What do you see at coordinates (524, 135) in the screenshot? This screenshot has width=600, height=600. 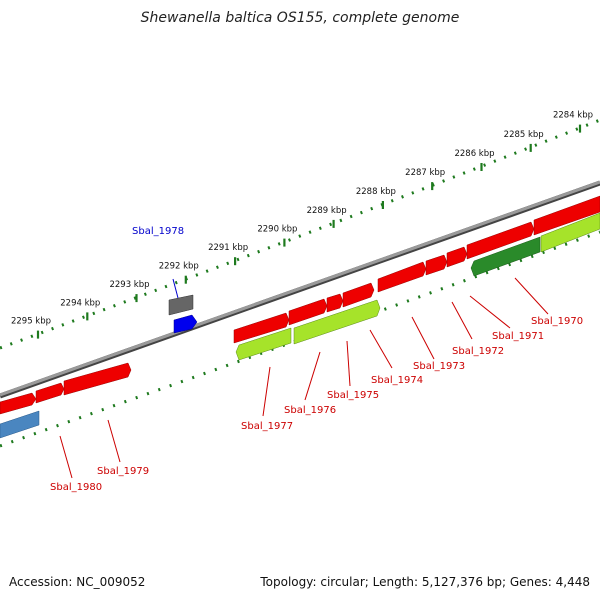 I see `scale-tick-label: 2285 kbp` at bounding box center [524, 135].